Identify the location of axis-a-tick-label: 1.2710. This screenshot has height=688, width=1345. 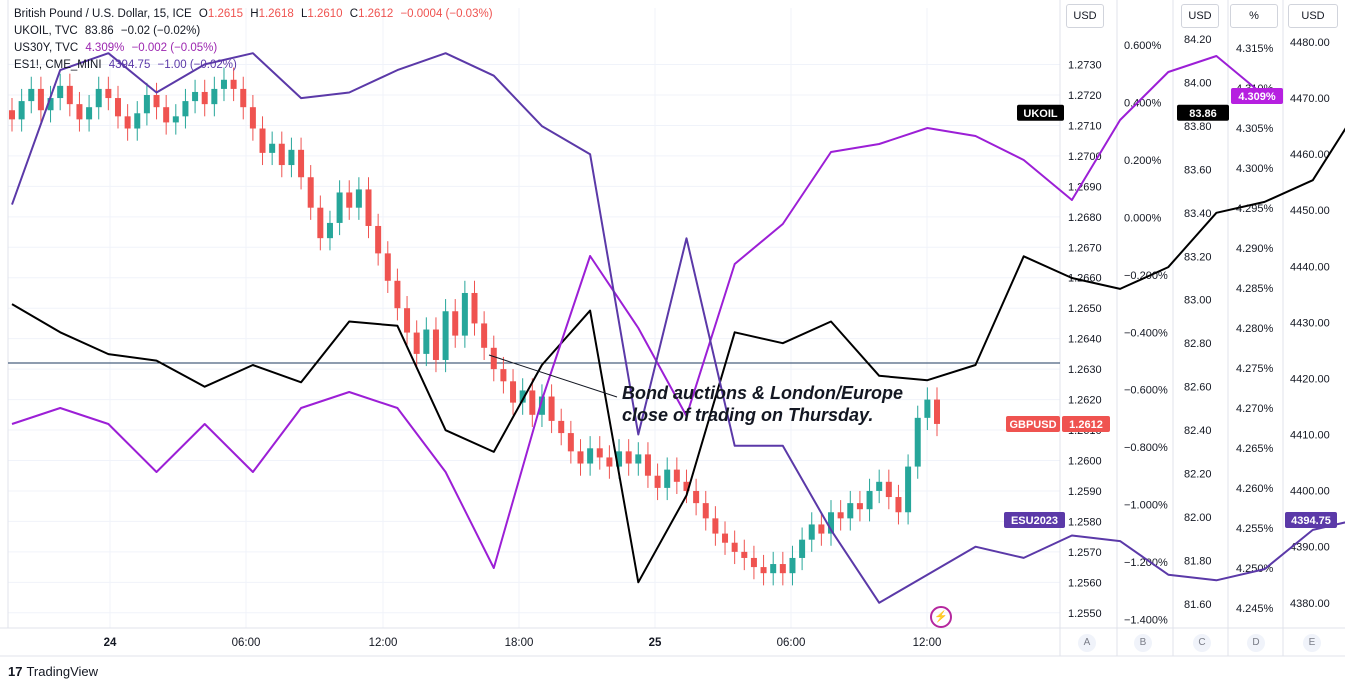
(1085, 126).